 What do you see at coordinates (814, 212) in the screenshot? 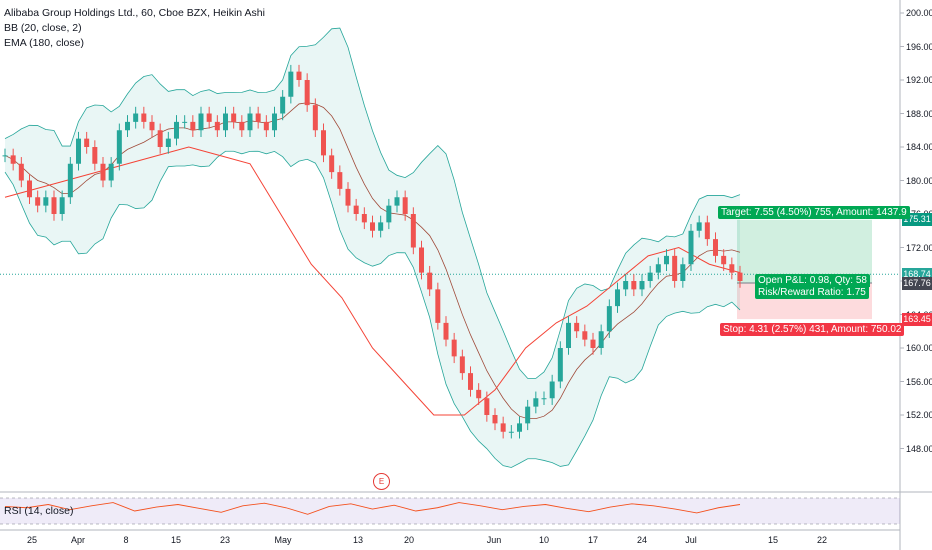
I see `target-label: Target: 7.55 (4.50%) 755, Amount: 1437.9` at bounding box center [814, 212].